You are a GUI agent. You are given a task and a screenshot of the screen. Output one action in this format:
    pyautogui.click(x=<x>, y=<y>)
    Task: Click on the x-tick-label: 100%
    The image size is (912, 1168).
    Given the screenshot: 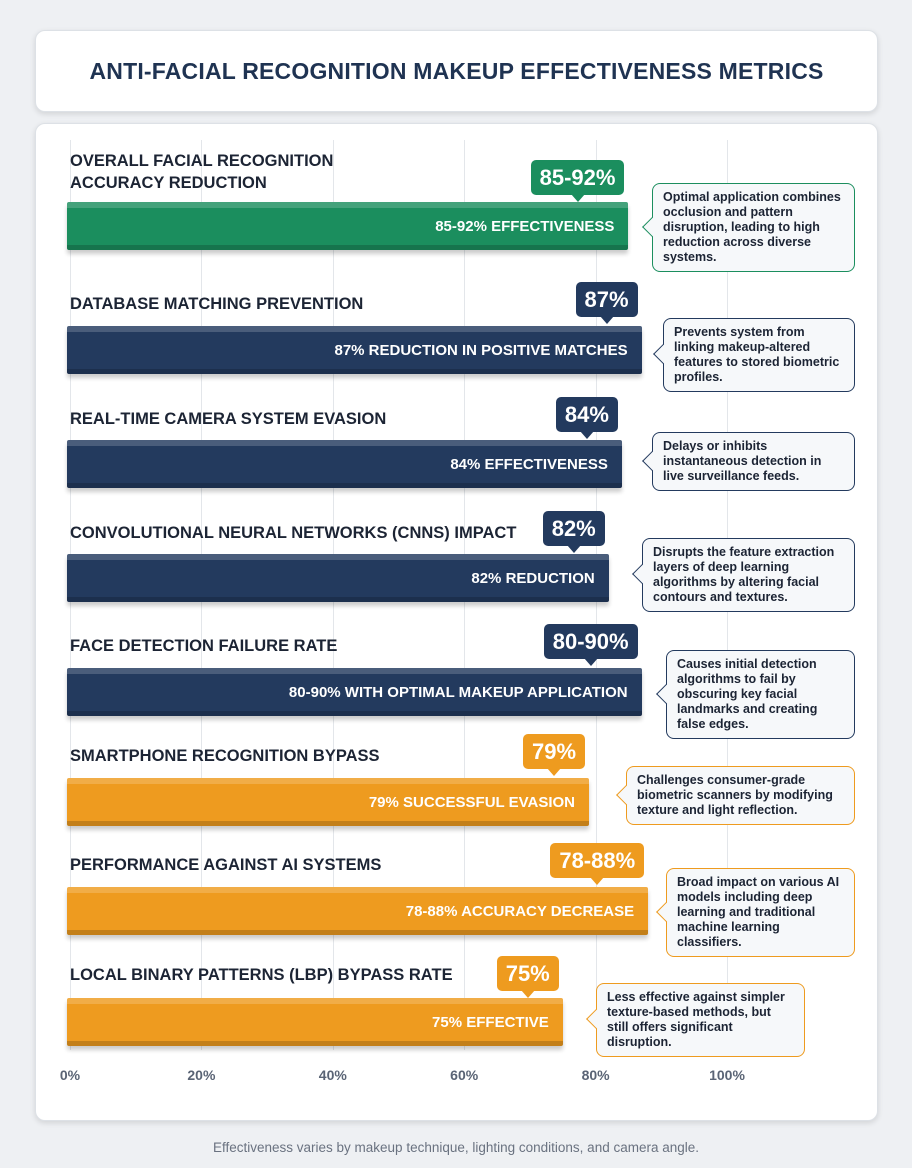 What is the action you would take?
    pyautogui.click(x=727, y=1075)
    